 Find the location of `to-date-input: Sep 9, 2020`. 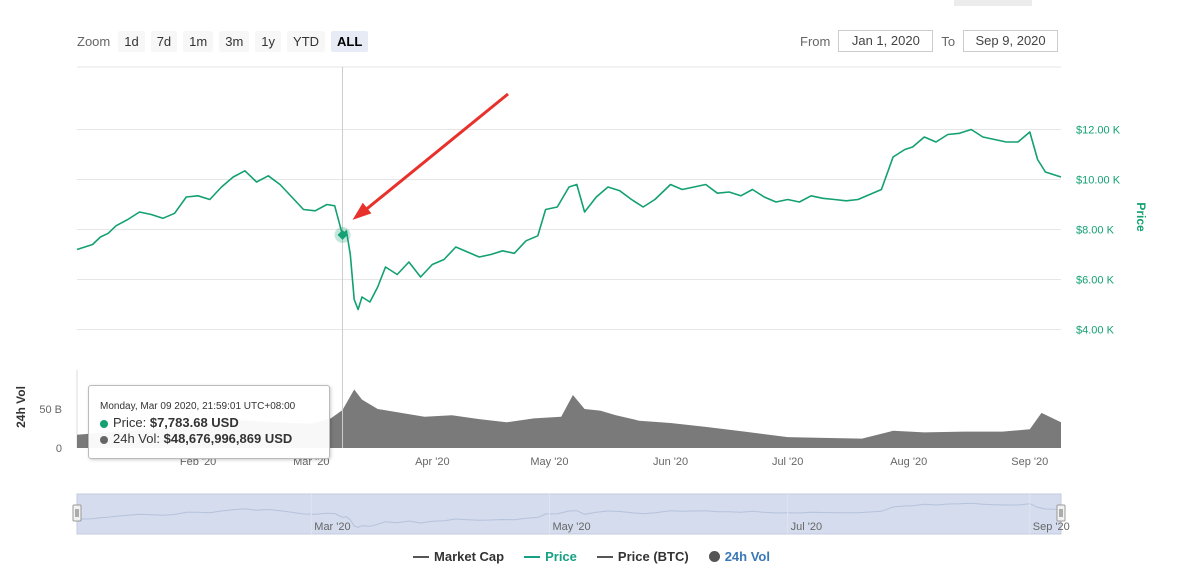

to-date-input: Sep 9, 2020 is located at coordinates (1011, 41).